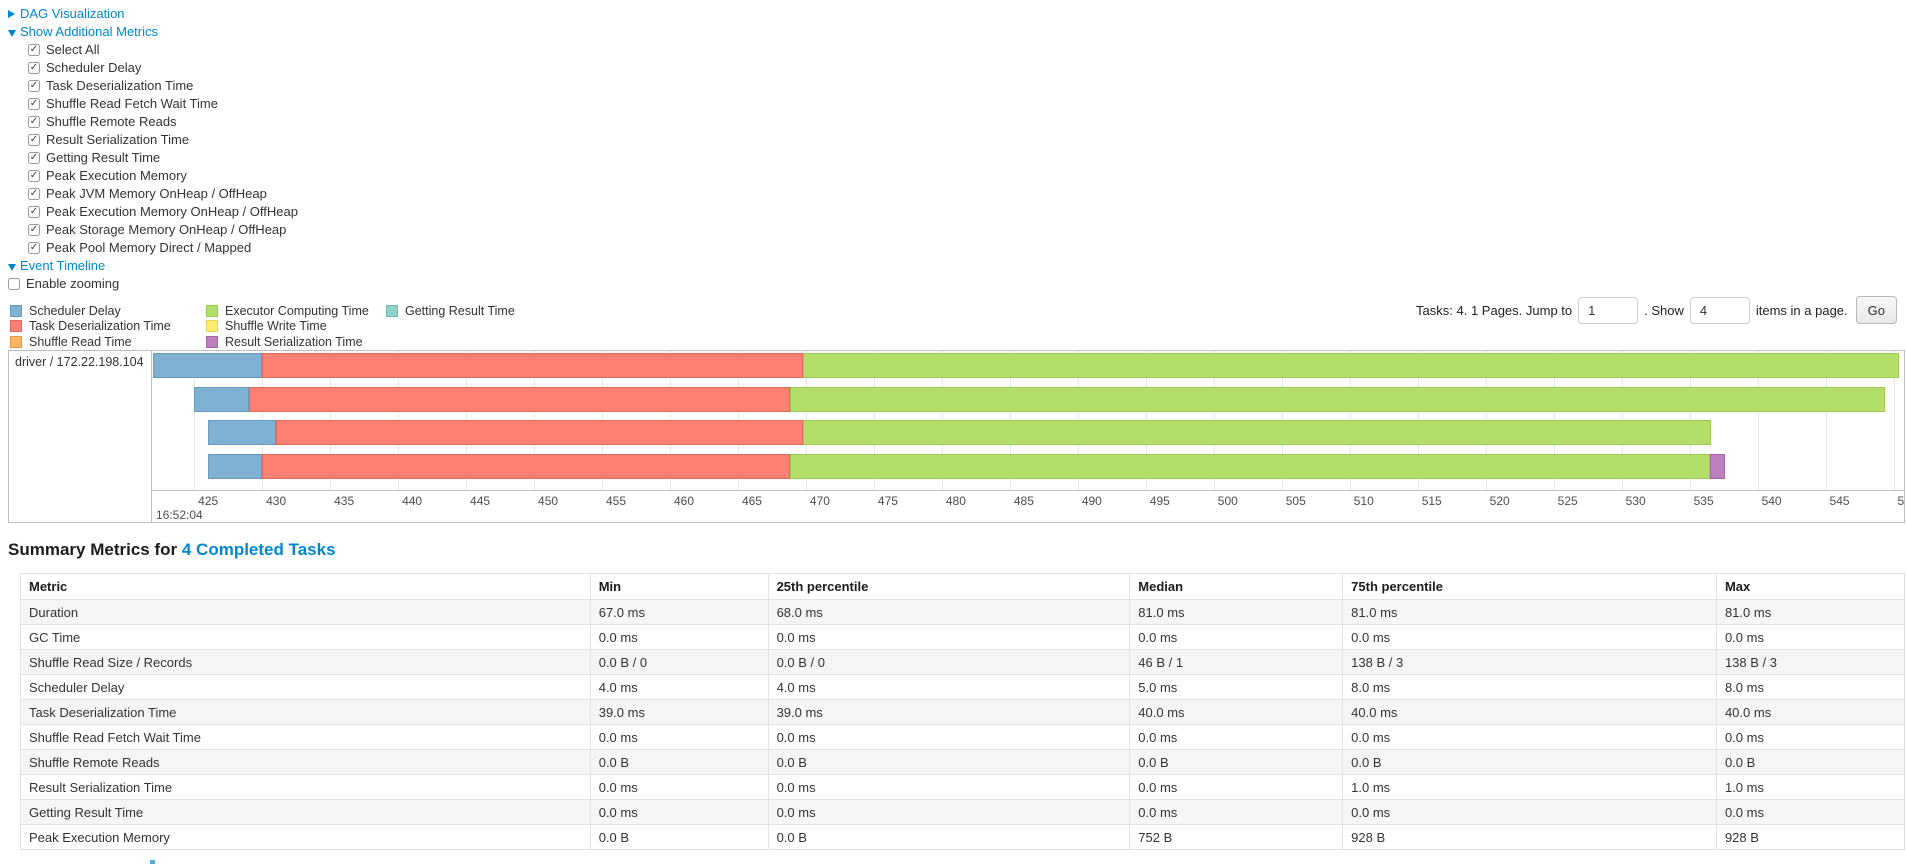  I want to click on metric-value-cell: 928 B, so click(1810, 837).